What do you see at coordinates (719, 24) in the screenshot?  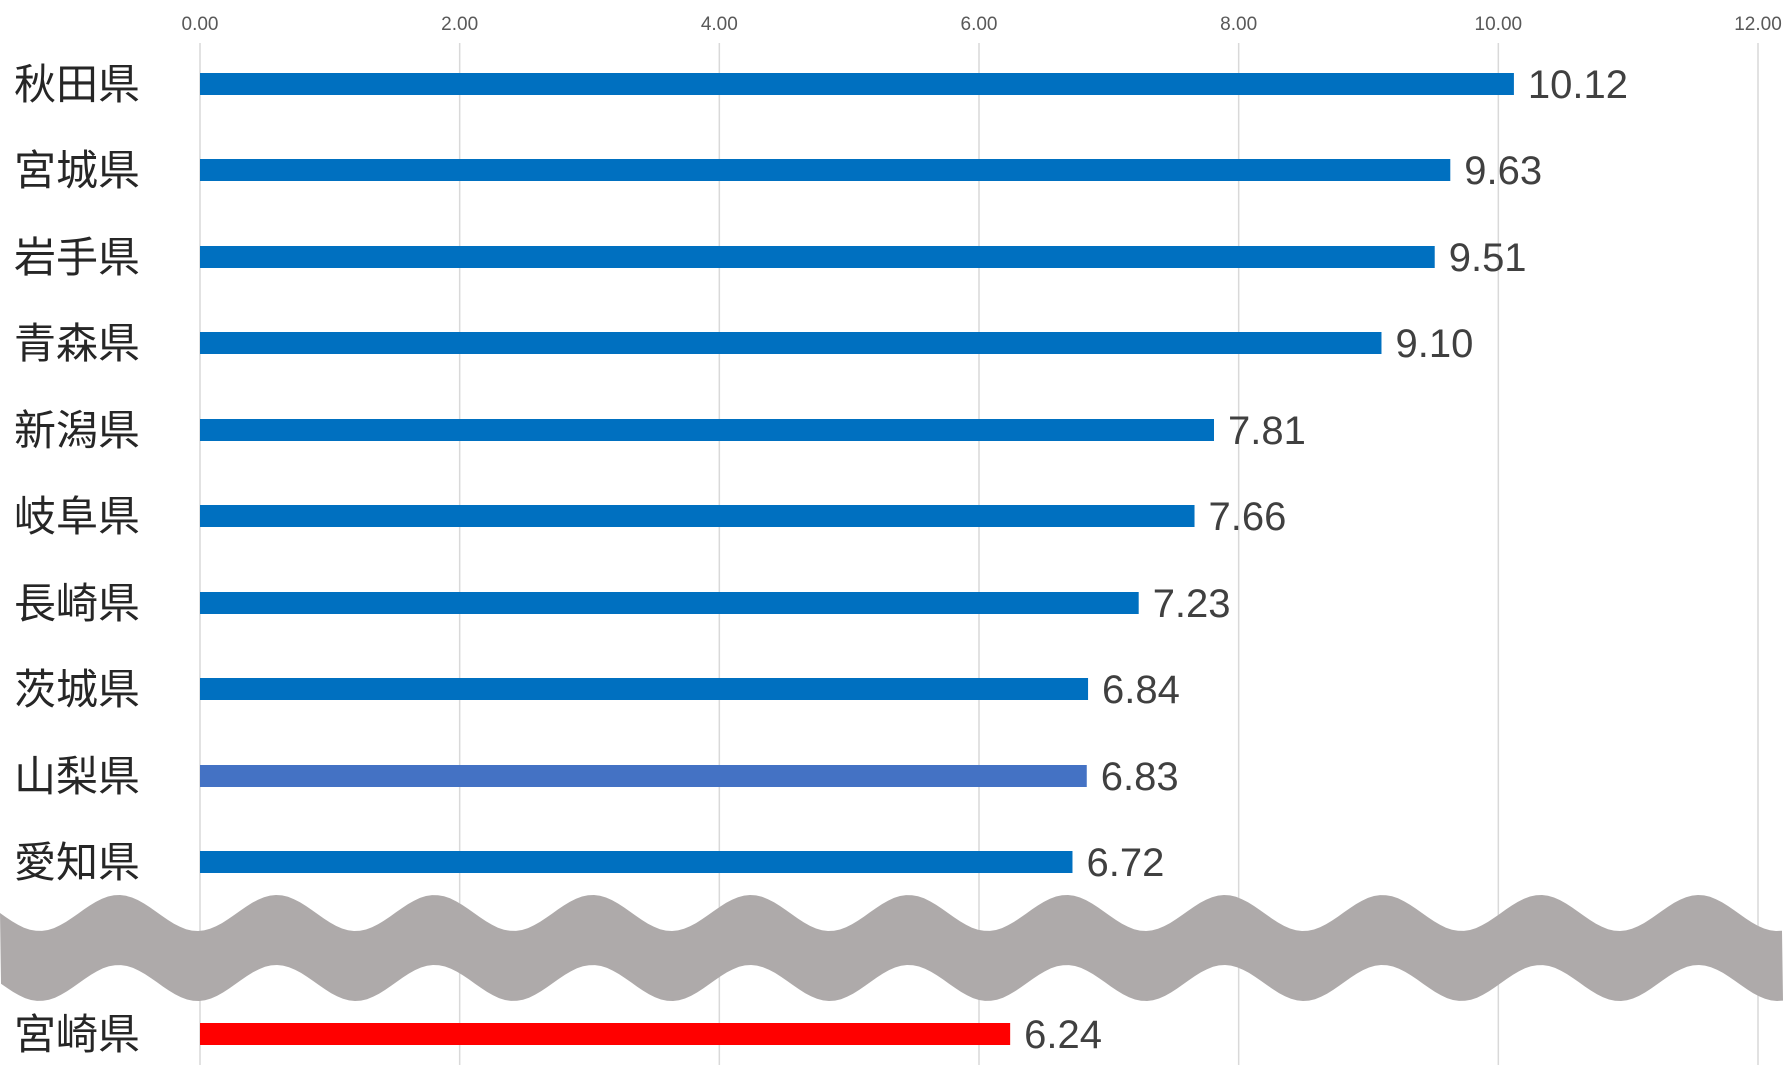 I see `x-tick-label: 4.00` at bounding box center [719, 24].